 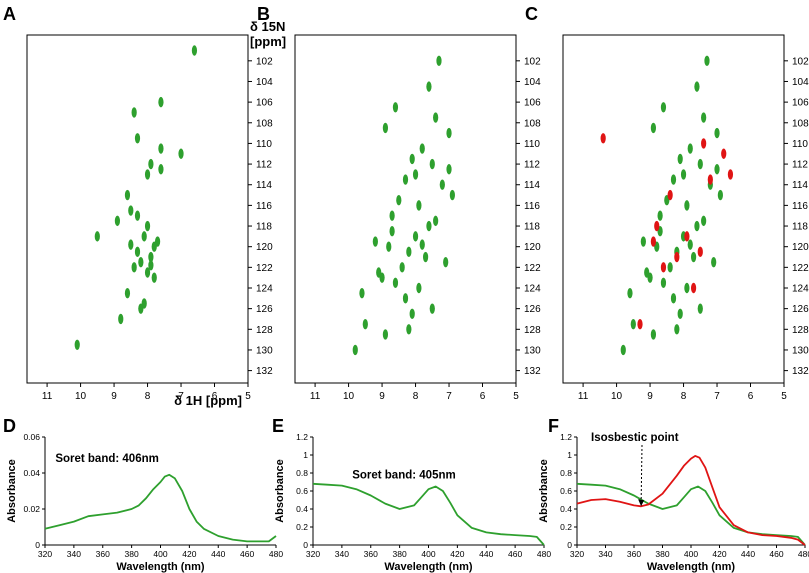 What do you see at coordinates (800, 185) in the screenshot?
I see `y-tick-label: 114` at bounding box center [800, 185].